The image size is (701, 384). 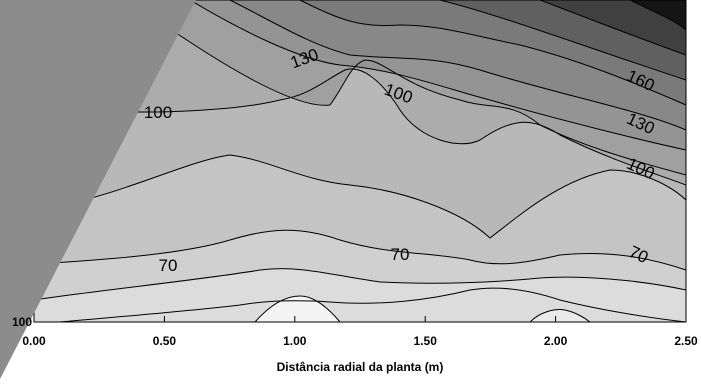 I want to click on x-tick-label: 0.00, so click(x=34, y=341).